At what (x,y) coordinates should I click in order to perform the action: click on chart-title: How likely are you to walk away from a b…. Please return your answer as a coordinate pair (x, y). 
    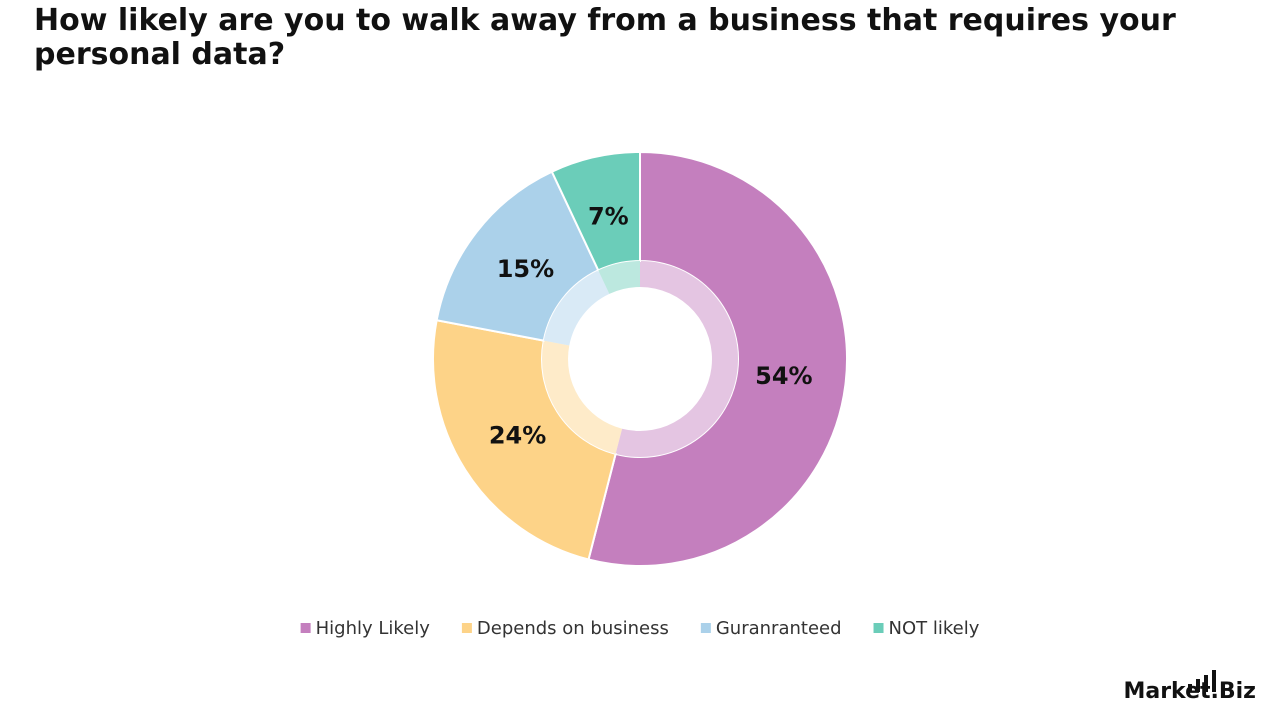
    Looking at the image, I should click on (605, 37).